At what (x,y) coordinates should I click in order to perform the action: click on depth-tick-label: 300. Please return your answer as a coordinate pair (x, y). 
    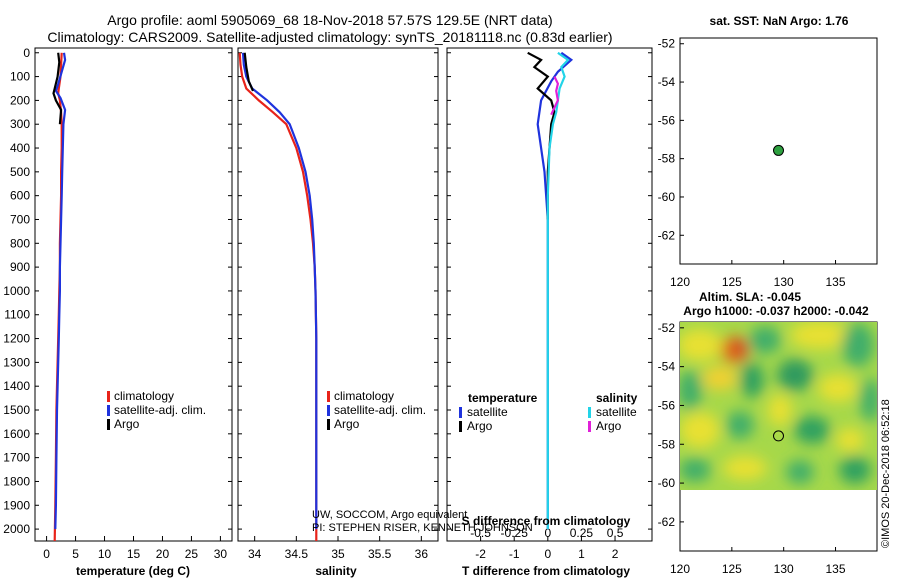
    Looking at the image, I should click on (20, 124).